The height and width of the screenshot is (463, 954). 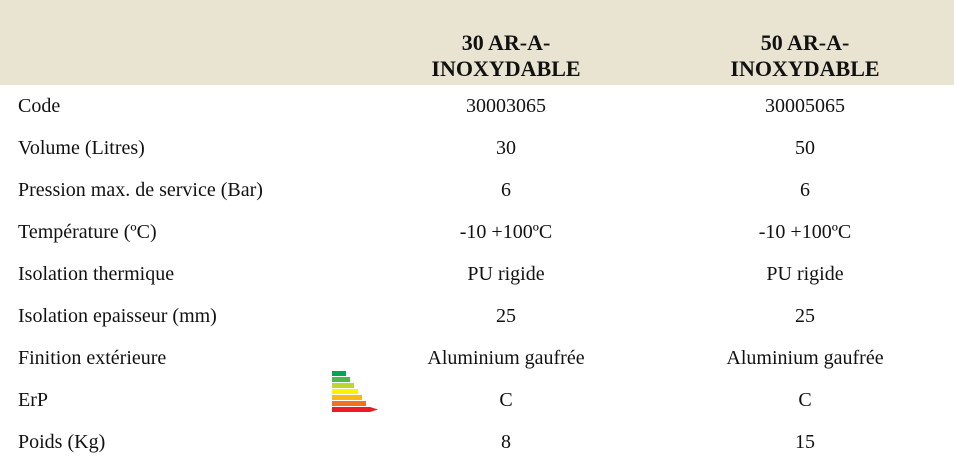 I want to click on table-row: Température (ºC) -10 +100ºC -10 +100ºC, so click(x=477, y=232).